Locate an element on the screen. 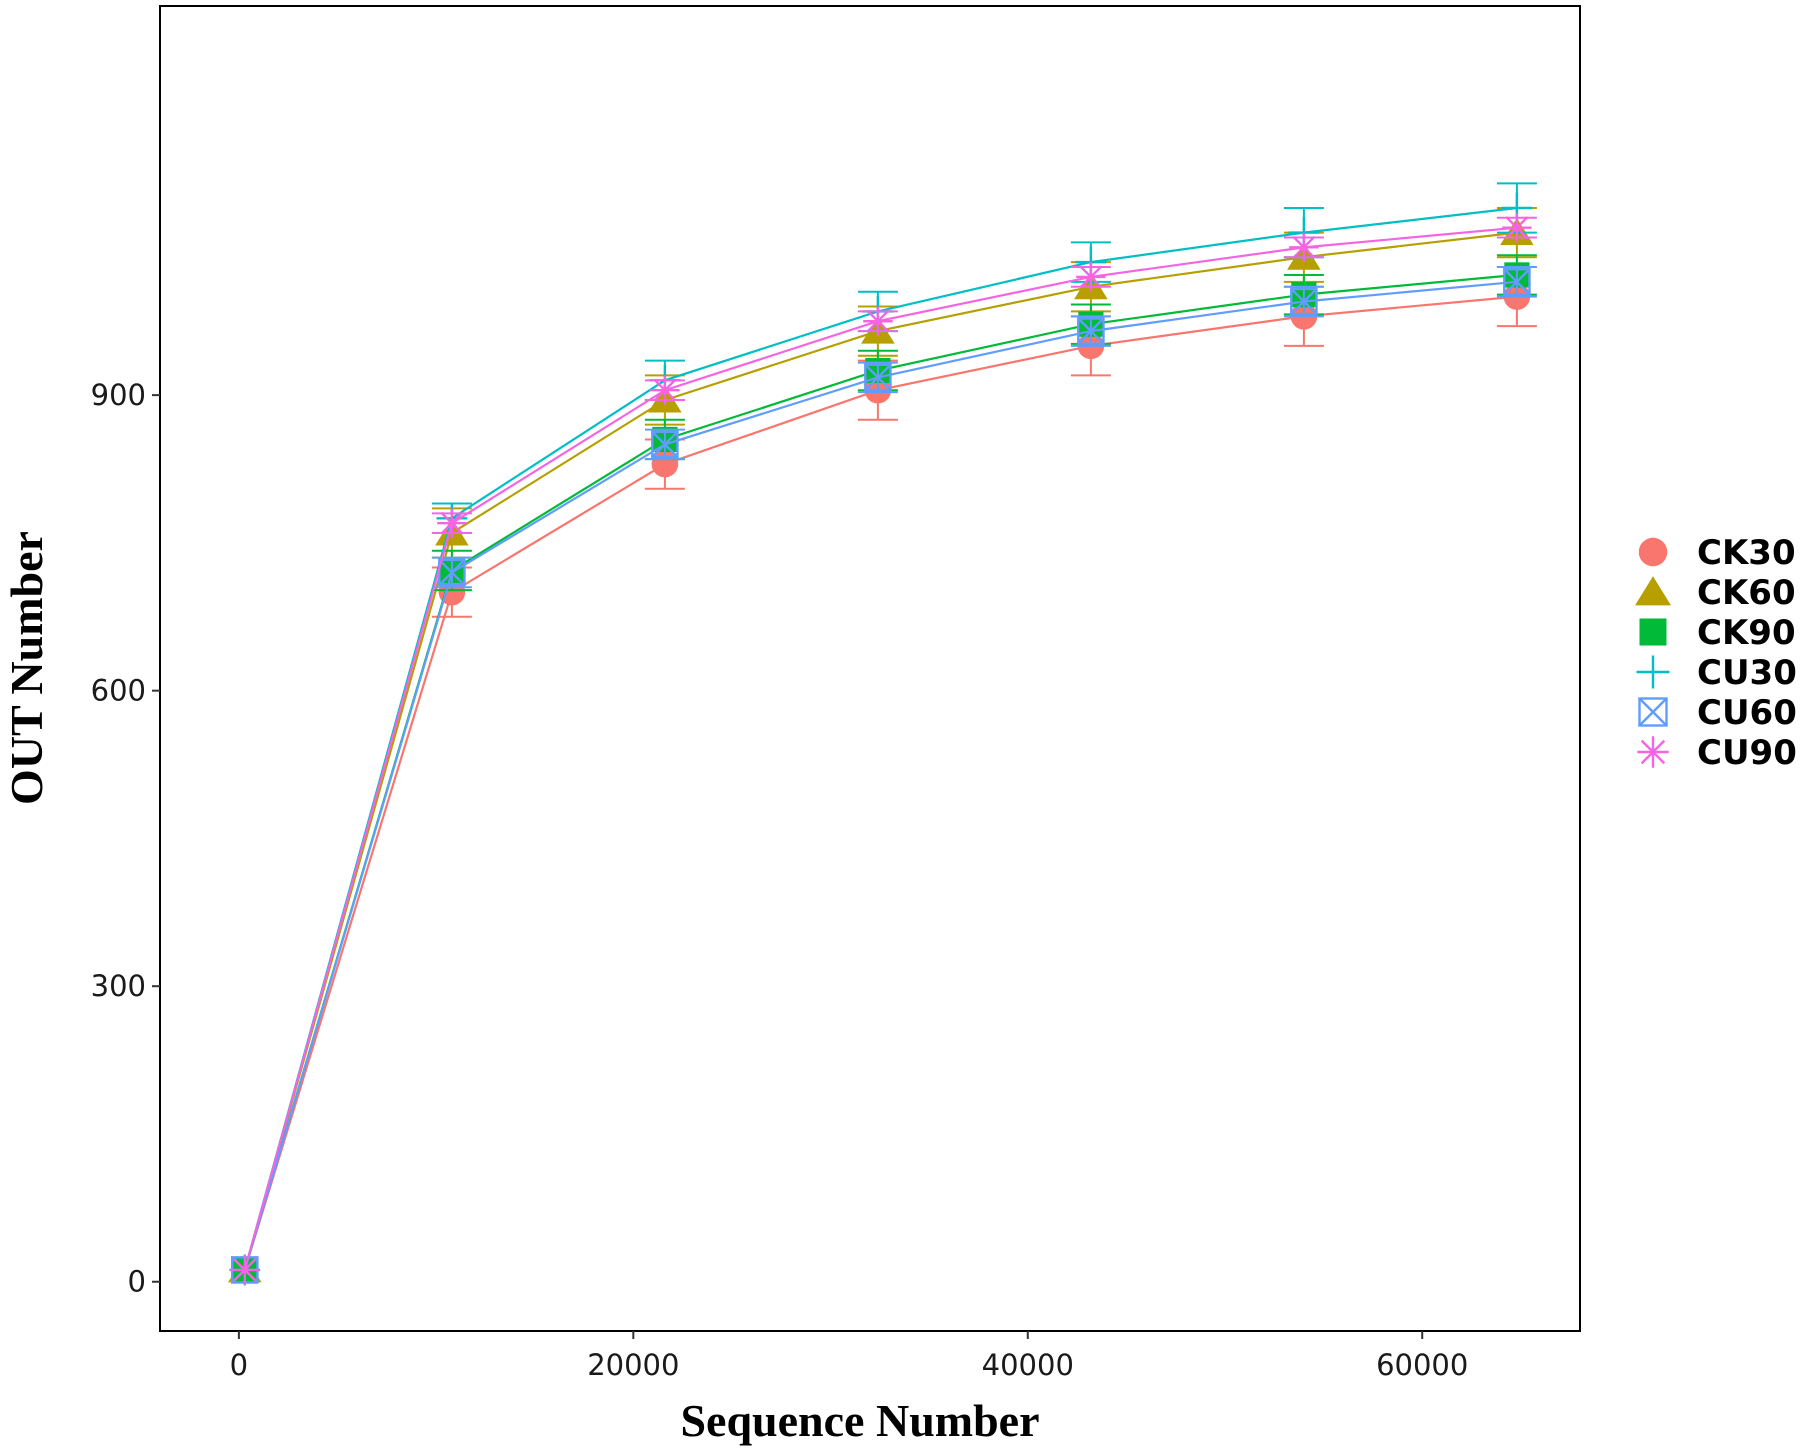 This screenshot has height=1450, width=1807. legend-item-cu90: CU90 is located at coordinates (1717, 753).